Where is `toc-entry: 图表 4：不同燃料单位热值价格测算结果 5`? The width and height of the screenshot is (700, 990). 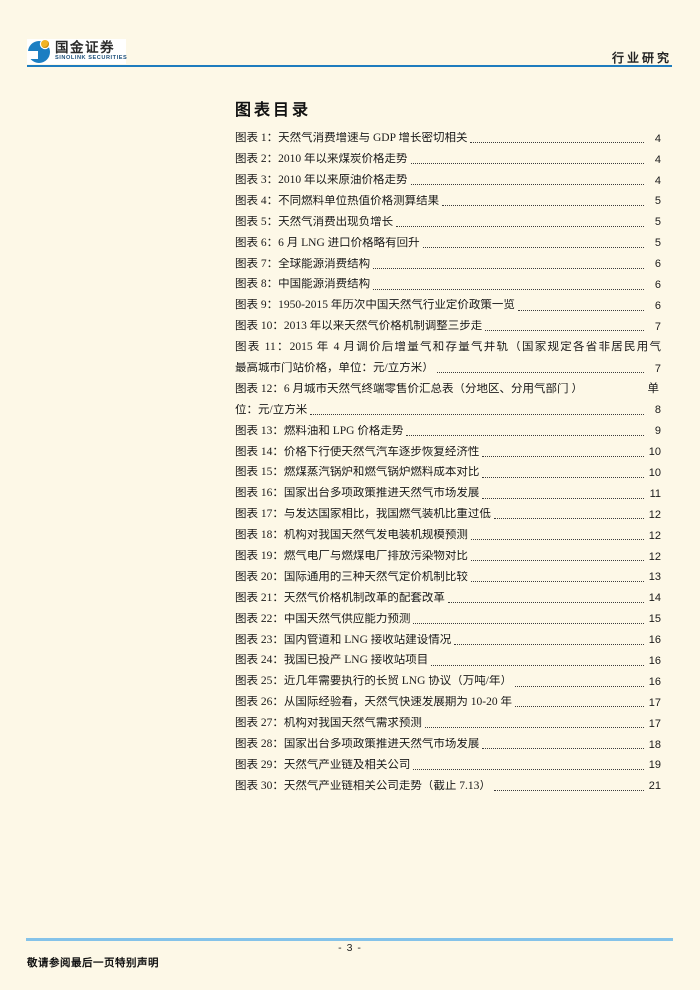
toc-entry: 图表 4：不同燃料单位热值价格测算结果 5 is located at coordinates (448, 201).